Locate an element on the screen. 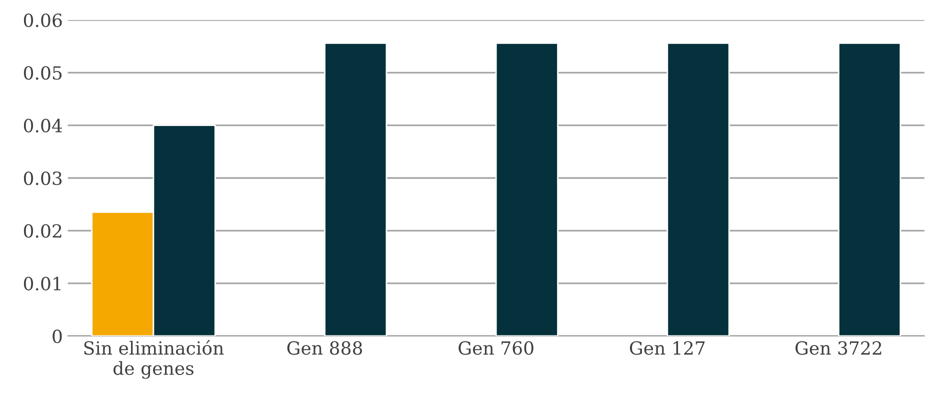 The width and height of the screenshot is (929, 400). y-tick-label: 0.05 is located at coordinates (43, 73).